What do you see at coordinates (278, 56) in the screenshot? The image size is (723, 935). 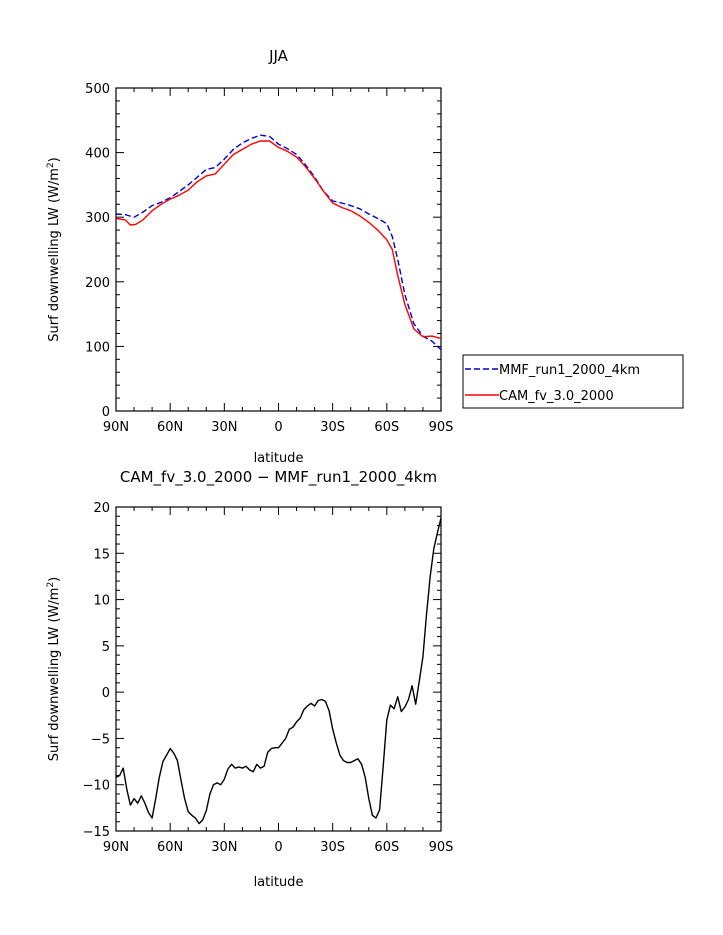 I see `chart-title: JJA` at bounding box center [278, 56].